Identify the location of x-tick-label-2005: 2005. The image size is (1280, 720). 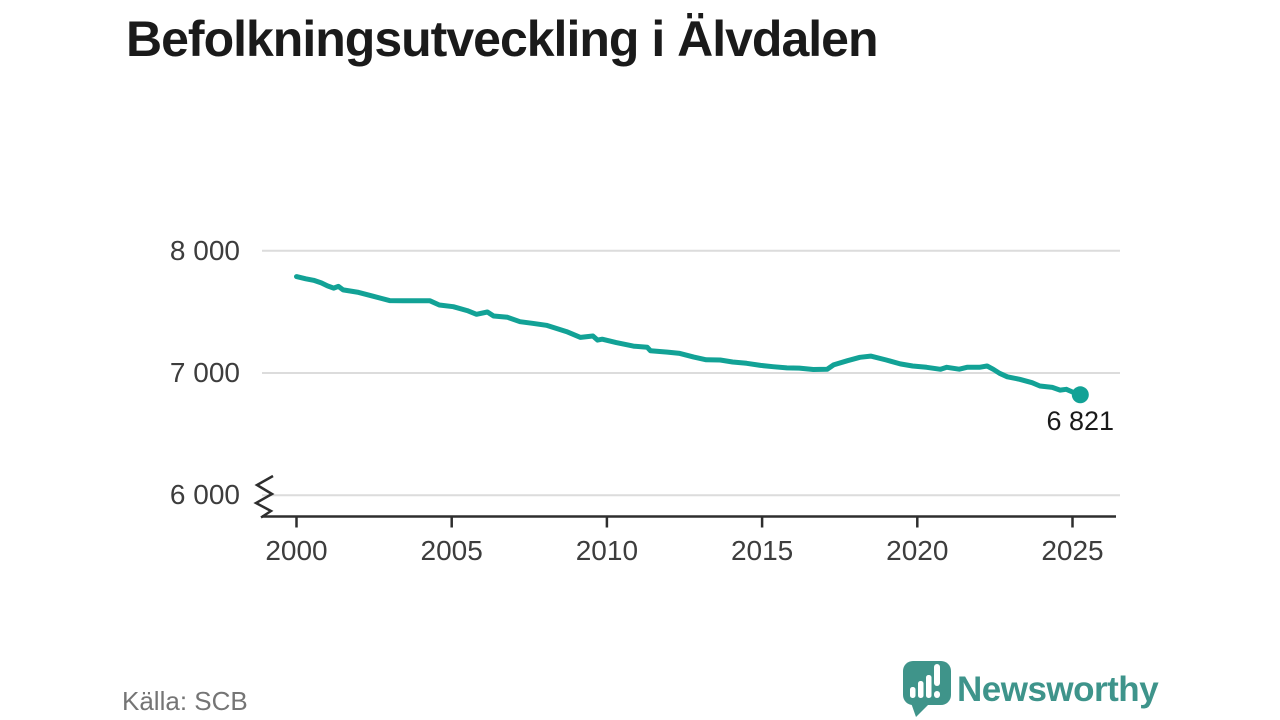
(451, 550).